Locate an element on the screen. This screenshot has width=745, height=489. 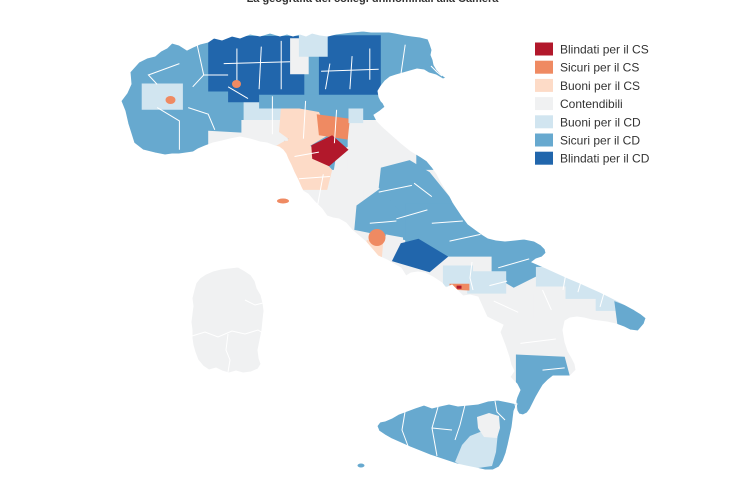
svg-text: Contendibili is located at coordinates (591, 104).